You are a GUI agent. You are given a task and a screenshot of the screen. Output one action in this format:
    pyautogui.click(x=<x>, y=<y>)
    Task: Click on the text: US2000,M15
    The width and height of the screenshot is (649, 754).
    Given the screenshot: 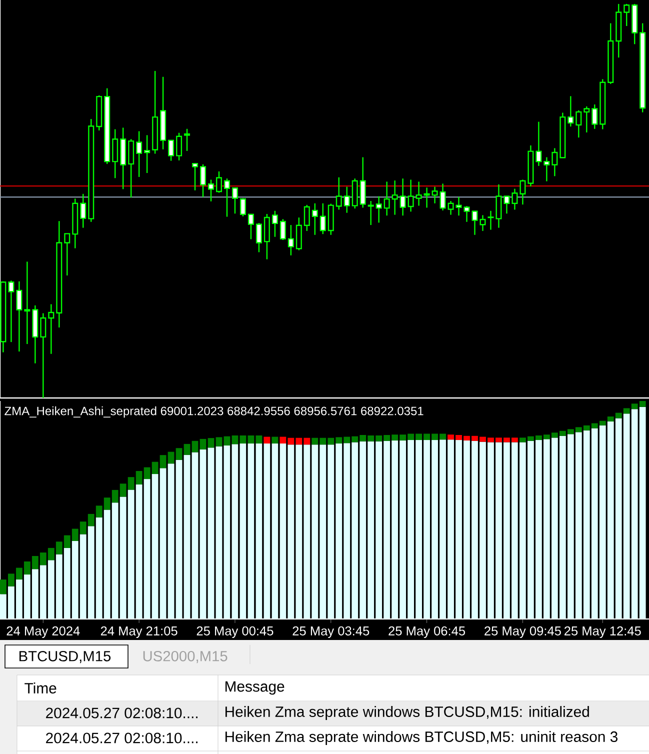 What is the action you would take?
    pyautogui.click(x=185, y=657)
    